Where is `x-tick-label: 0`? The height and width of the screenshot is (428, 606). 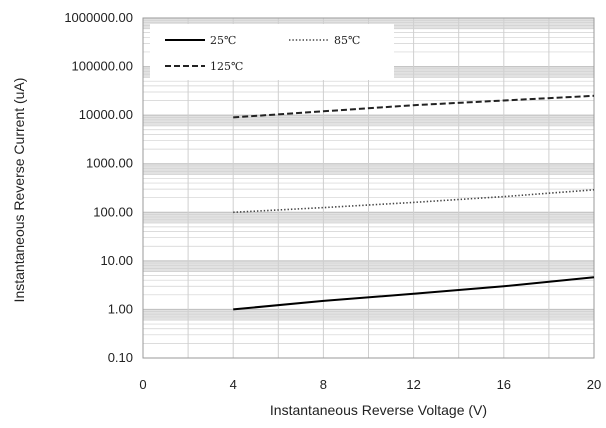
x-tick-label: 0 is located at coordinates (142, 384).